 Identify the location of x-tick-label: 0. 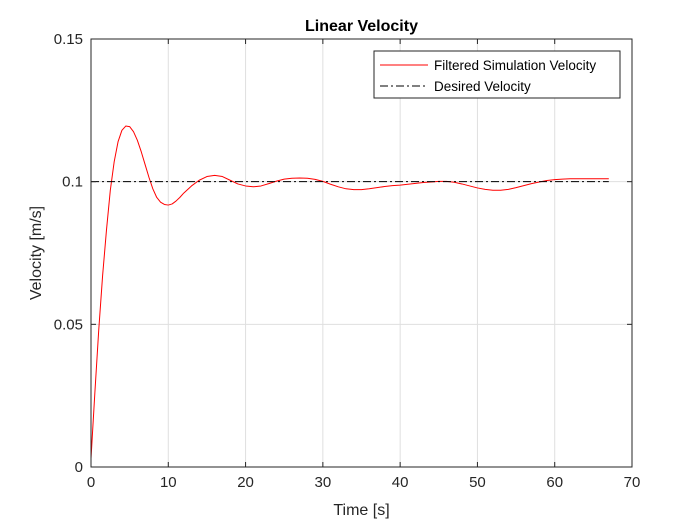
(91, 482).